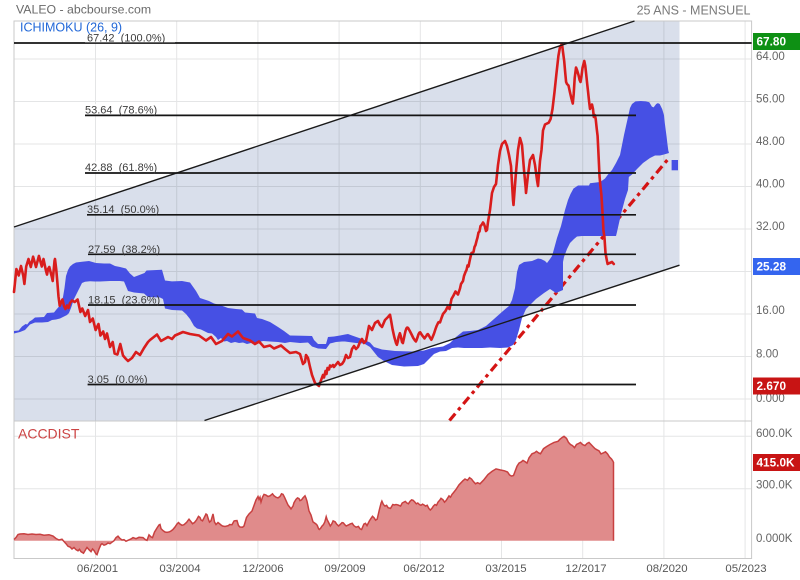 This screenshot has height=580, width=800. What do you see at coordinates (772, 386) in the screenshot?
I see `svg-text: 2.670` at bounding box center [772, 386].